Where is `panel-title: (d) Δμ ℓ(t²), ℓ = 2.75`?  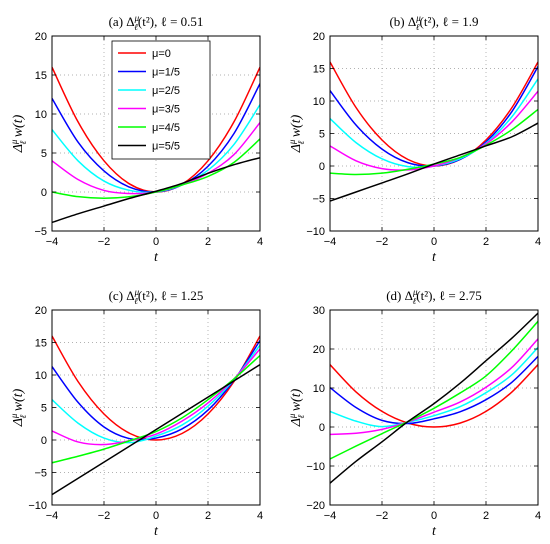
panel-title: (d) Δμ ℓ(t²), ℓ = 2.75 is located at coordinates (434, 296).